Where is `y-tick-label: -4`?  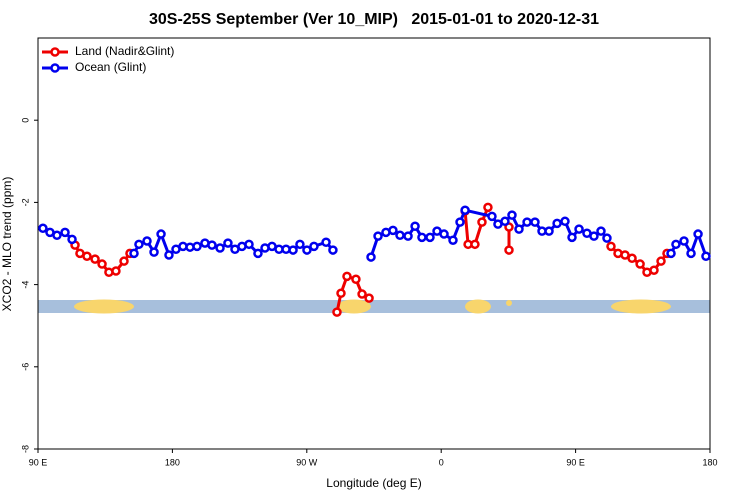
y-tick-label: -4 is located at coordinates (25, 285).